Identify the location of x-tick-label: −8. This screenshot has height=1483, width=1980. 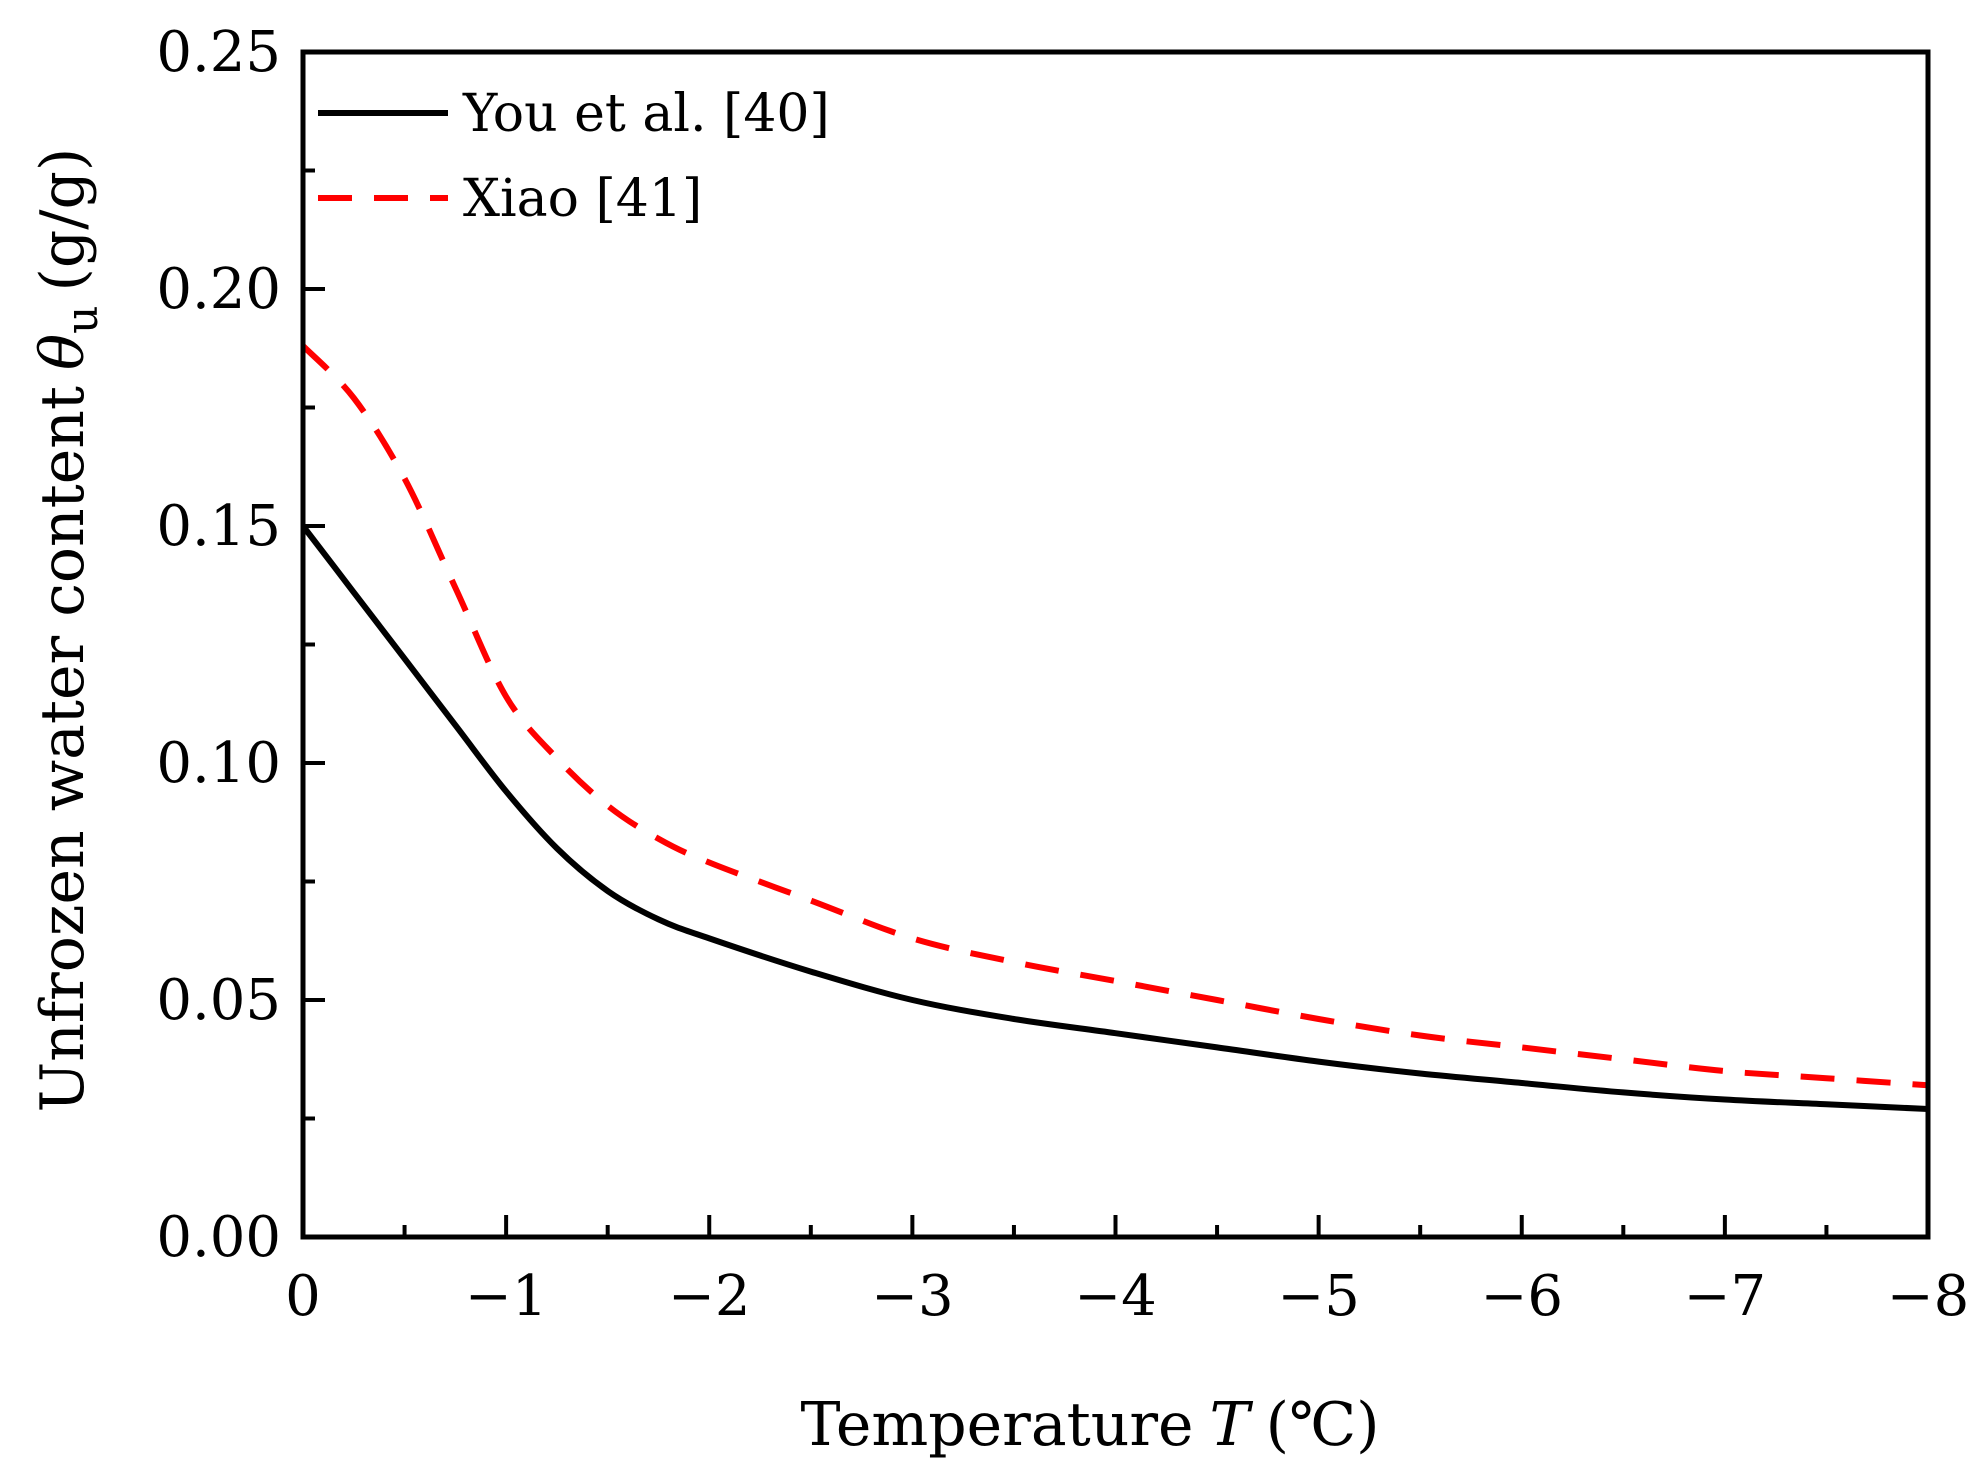
(1928, 1296).